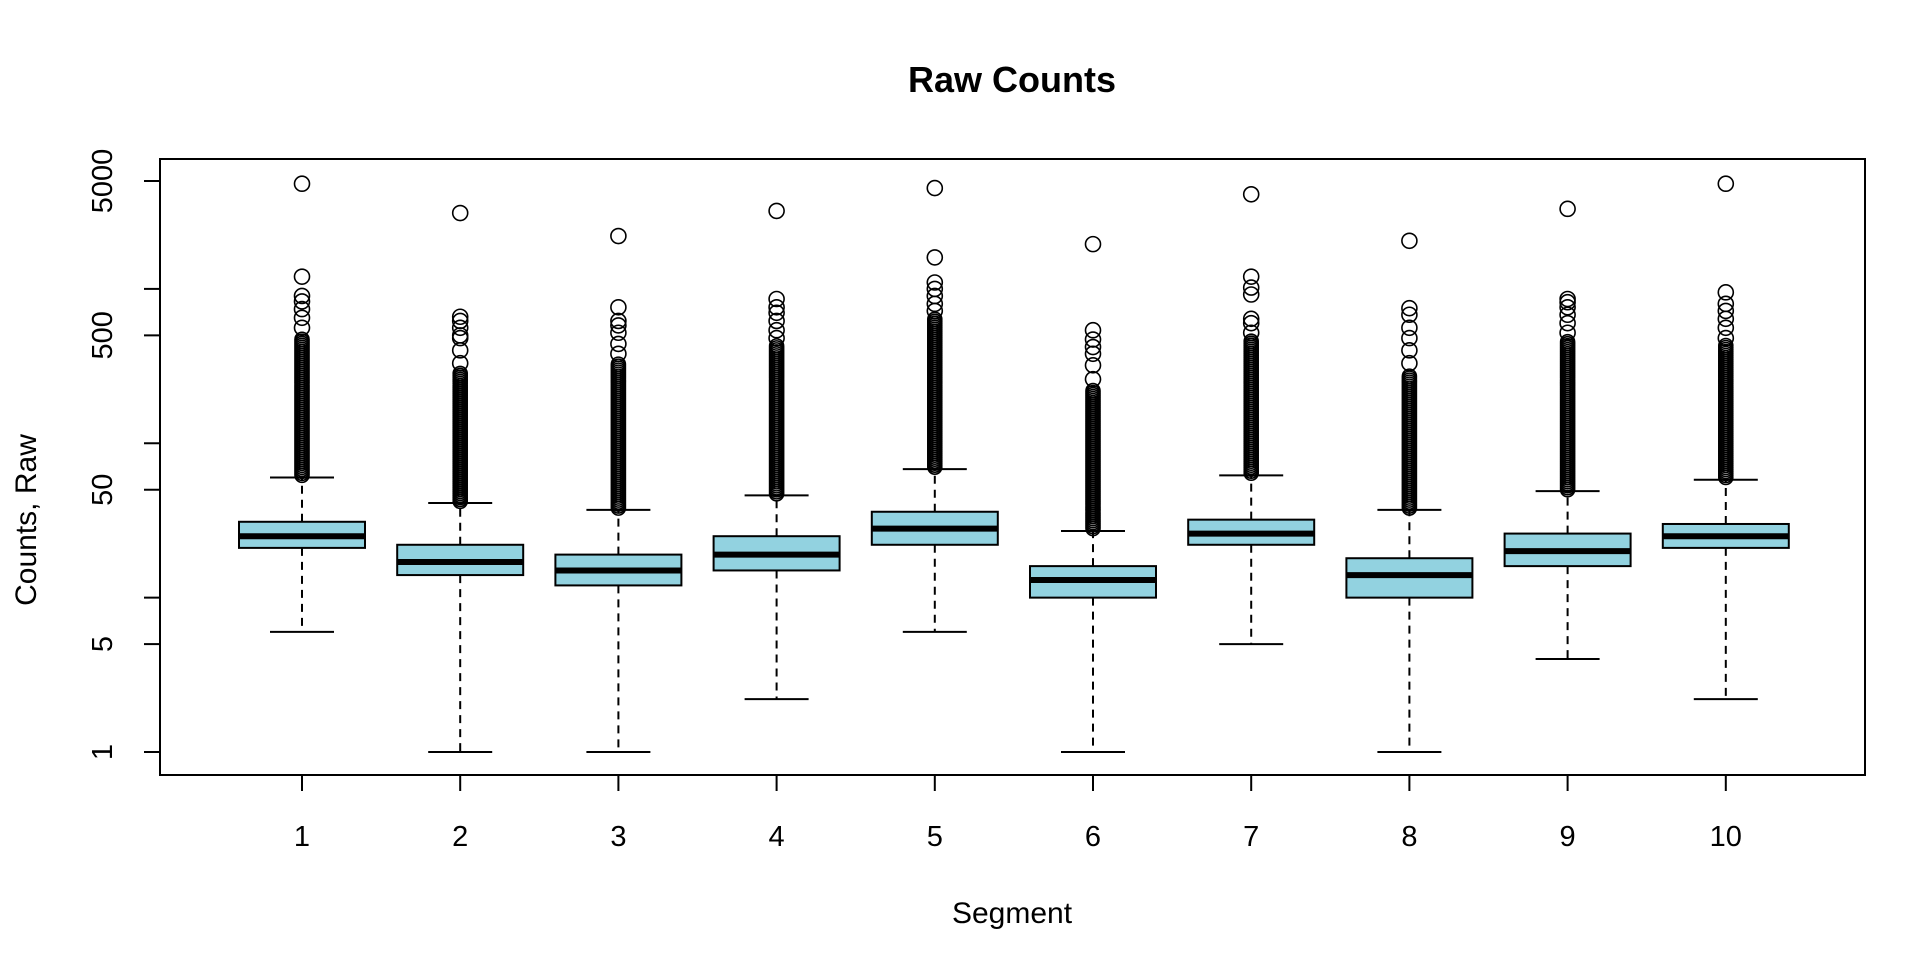 The height and width of the screenshot is (960, 1920). Describe the element at coordinates (103, 644) in the screenshot. I see `y-tick-label: 5` at that location.